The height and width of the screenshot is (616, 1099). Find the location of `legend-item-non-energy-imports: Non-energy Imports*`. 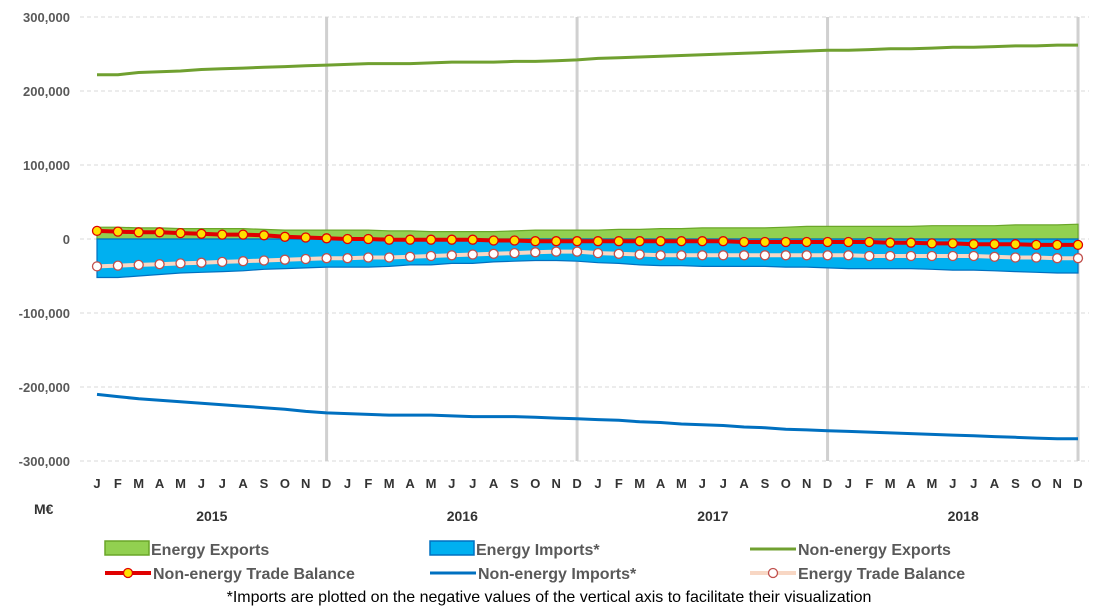

legend-item-non-energy-imports: Non-energy Imports* is located at coordinates (533, 574).